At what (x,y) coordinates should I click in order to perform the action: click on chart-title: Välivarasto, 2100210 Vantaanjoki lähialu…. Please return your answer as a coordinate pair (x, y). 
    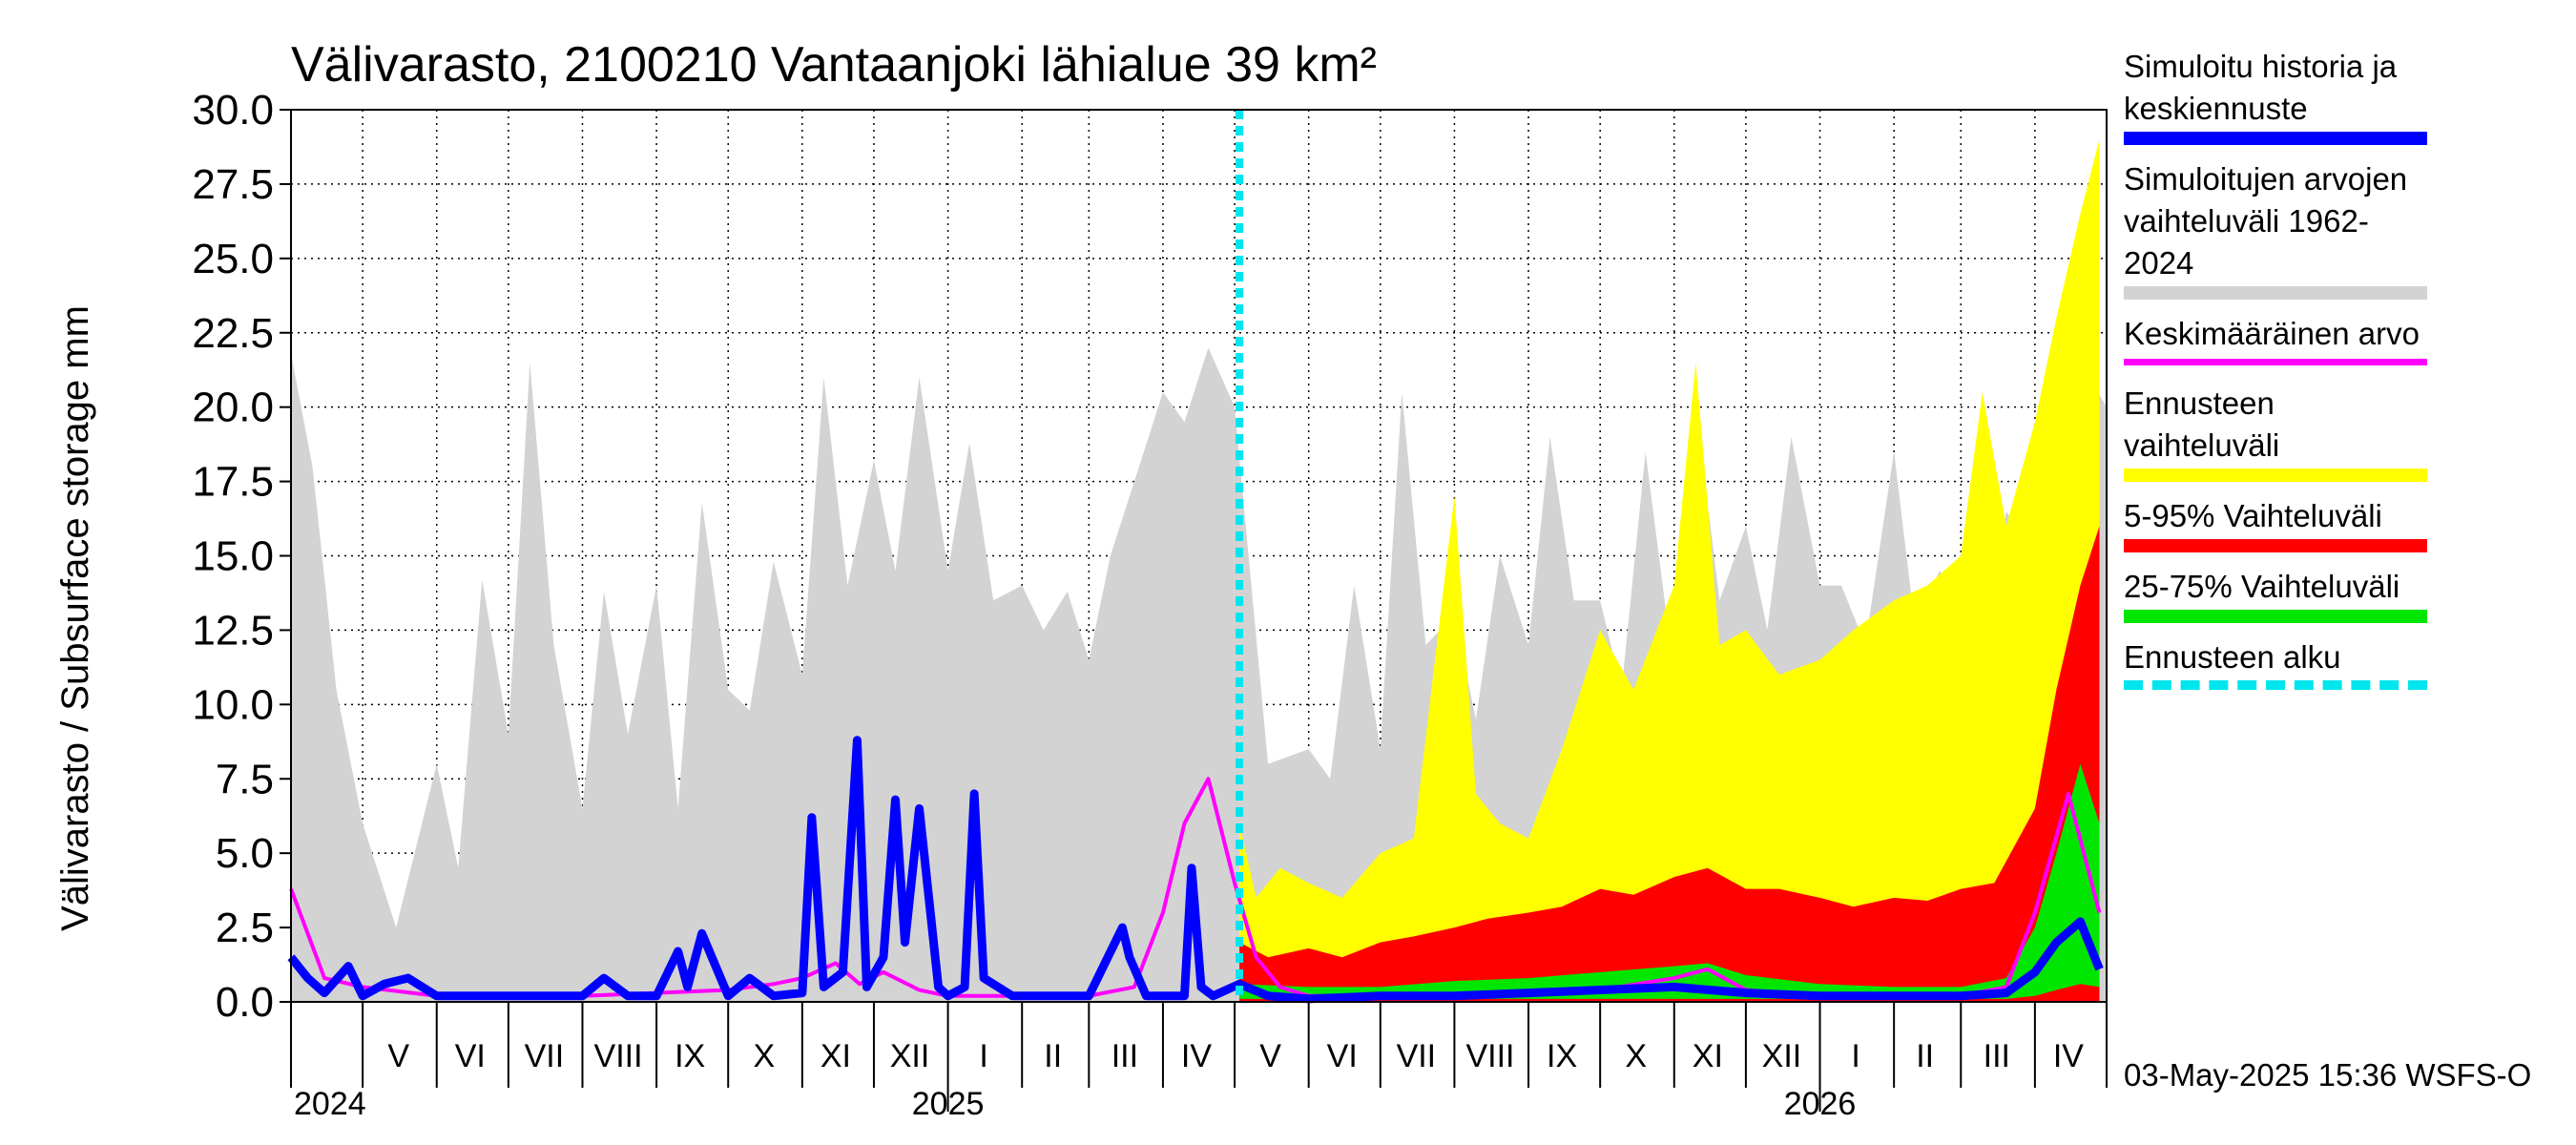
    Looking at the image, I should click on (834, 65).